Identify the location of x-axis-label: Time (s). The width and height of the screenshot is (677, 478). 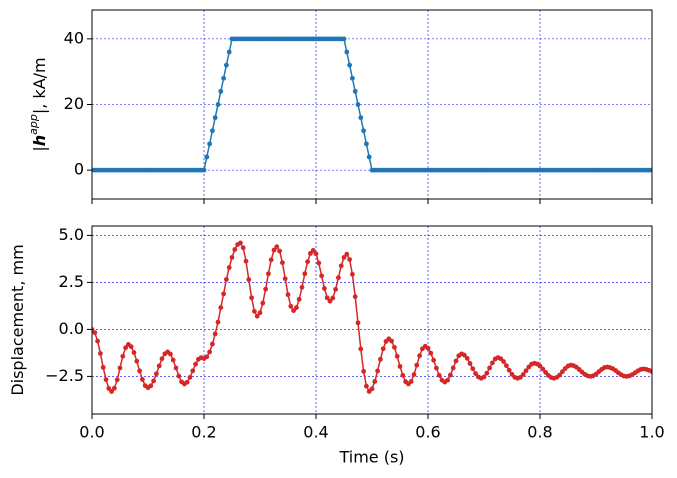
(371, 457).